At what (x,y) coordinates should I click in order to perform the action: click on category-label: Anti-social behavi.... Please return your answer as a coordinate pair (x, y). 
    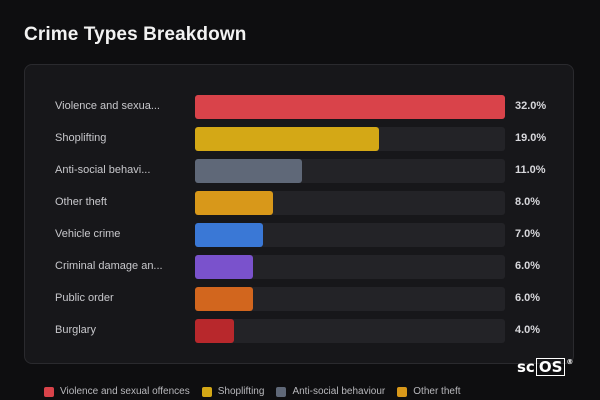
    Looking at the image, I should click on (103, 170).